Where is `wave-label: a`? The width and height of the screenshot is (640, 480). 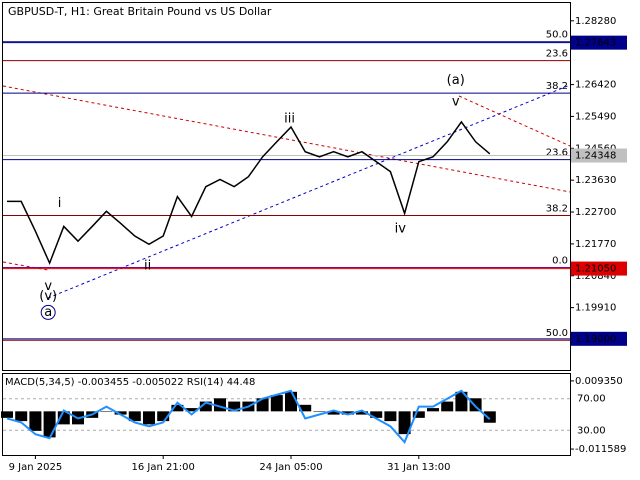 wave-label: a is located at coordinates (48, 312).